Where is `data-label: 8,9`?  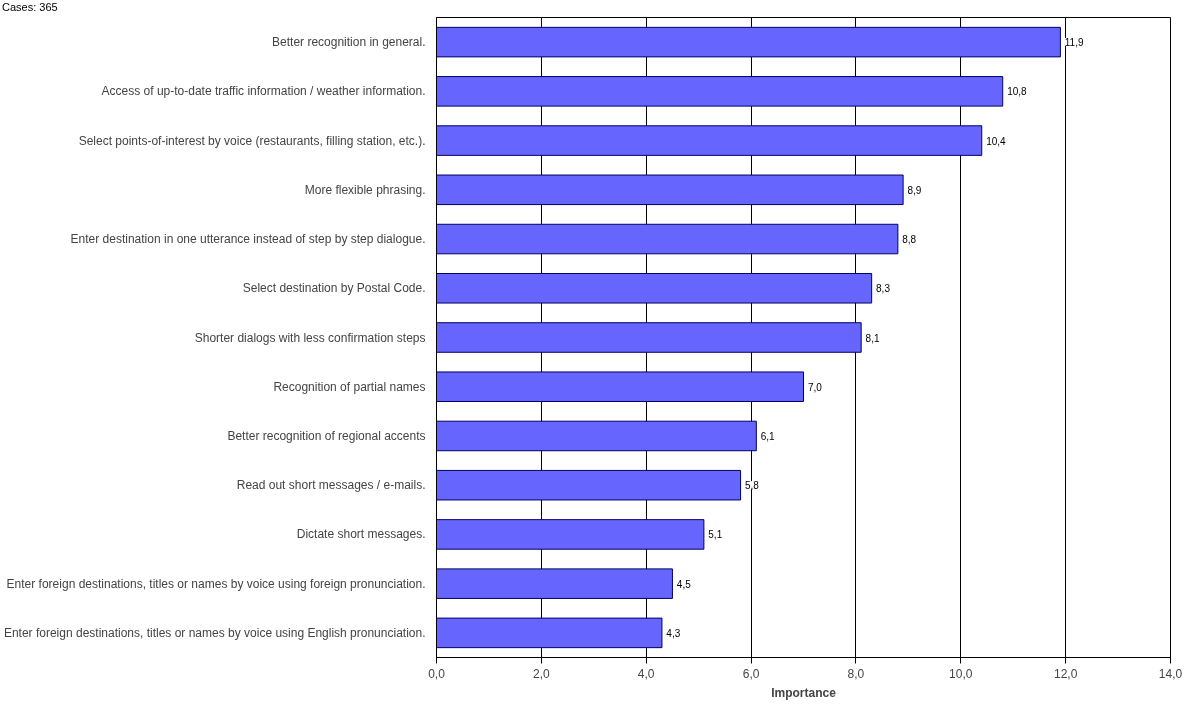
data-label: 8,9 is located at coordinates (914, 190).